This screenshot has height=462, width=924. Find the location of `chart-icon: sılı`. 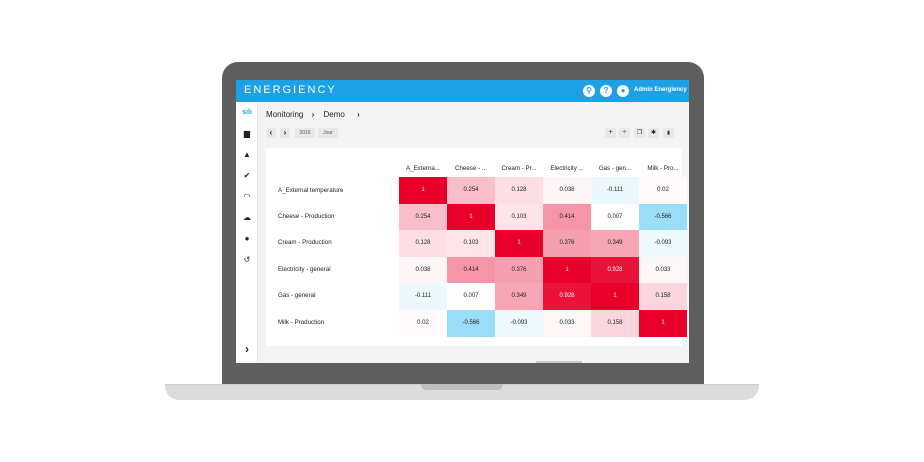

chart-icon: sılı is located at coordinates (247, 112).